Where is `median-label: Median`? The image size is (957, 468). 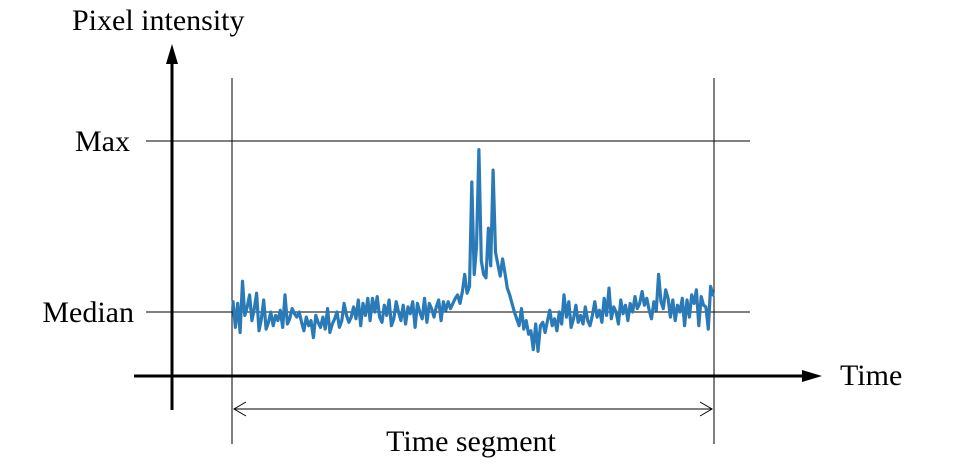 median-label: Median is located at coordinates (88, 312).